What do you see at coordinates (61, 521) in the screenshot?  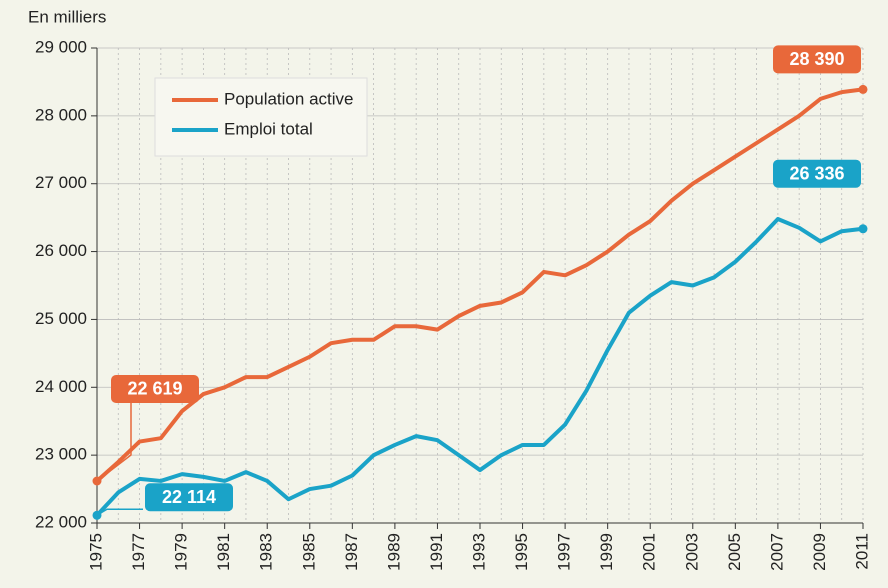 I see `y-tick-label: 22 000` at bounding box center [61, 521].